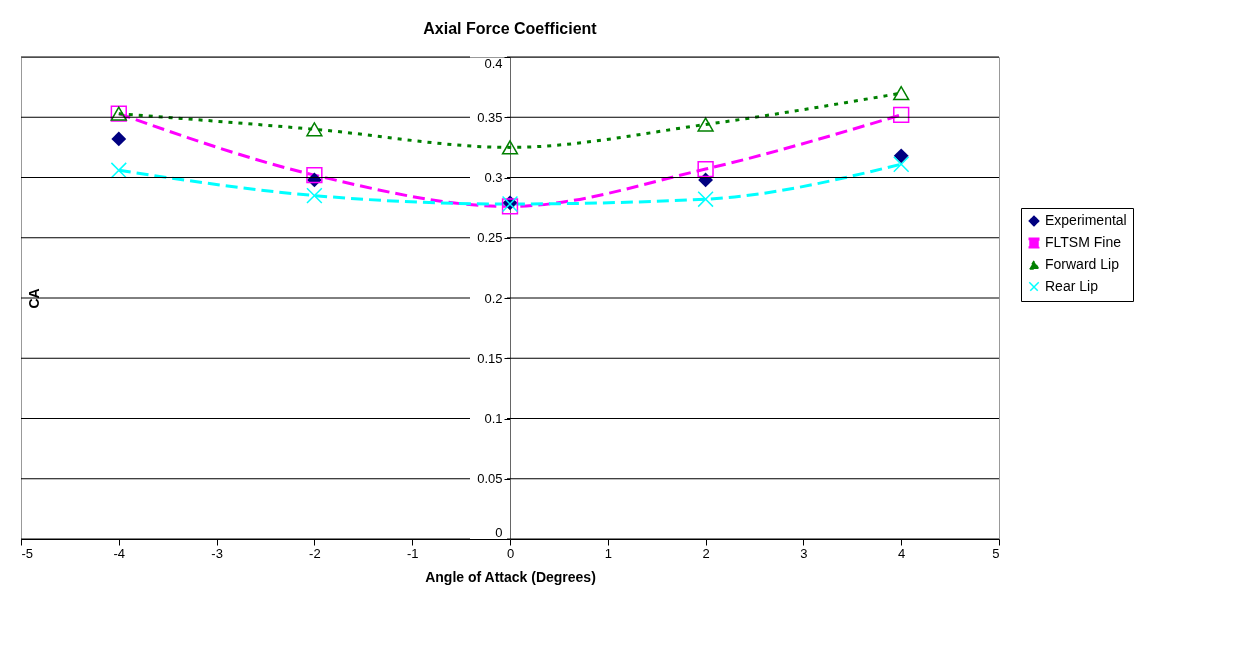  Describe the element at coordinates (499, 532) in the screenshot. I see `y-tick-label: 0` at that location.